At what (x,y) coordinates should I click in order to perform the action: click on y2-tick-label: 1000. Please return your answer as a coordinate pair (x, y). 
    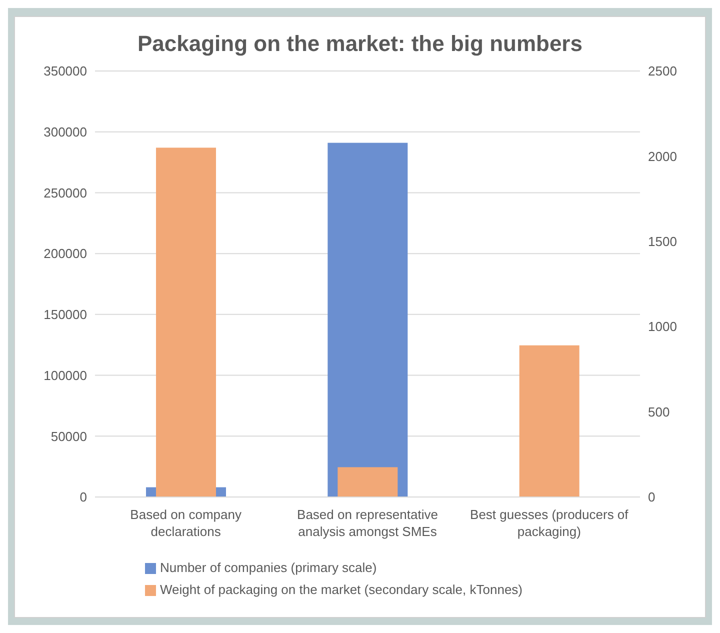
    Looking at the image, I should click on (662, 326).